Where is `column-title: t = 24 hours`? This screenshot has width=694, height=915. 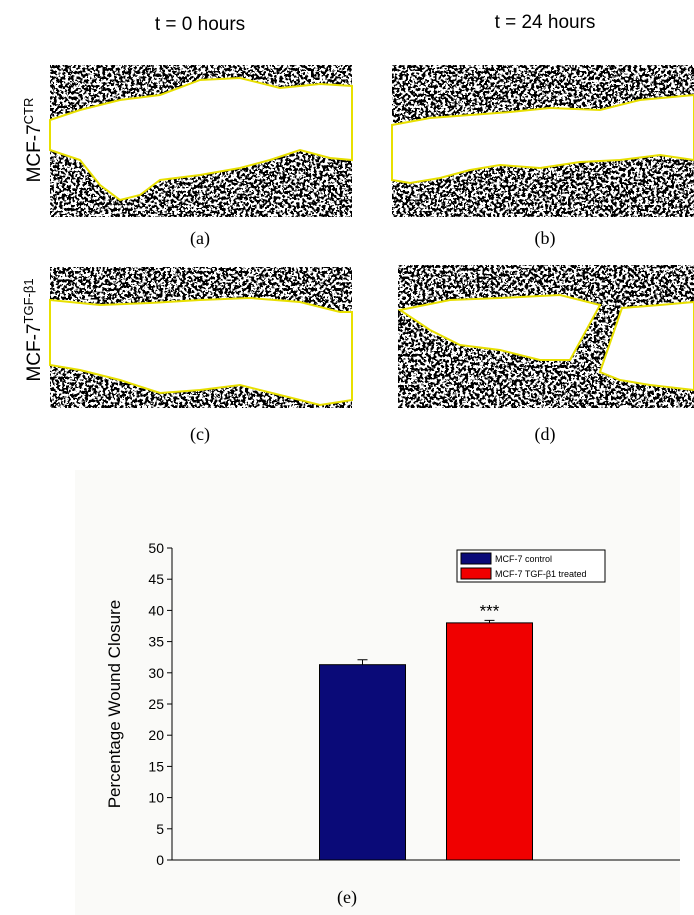
column-title: t = 24 hours is located at coordinates (545, 22).